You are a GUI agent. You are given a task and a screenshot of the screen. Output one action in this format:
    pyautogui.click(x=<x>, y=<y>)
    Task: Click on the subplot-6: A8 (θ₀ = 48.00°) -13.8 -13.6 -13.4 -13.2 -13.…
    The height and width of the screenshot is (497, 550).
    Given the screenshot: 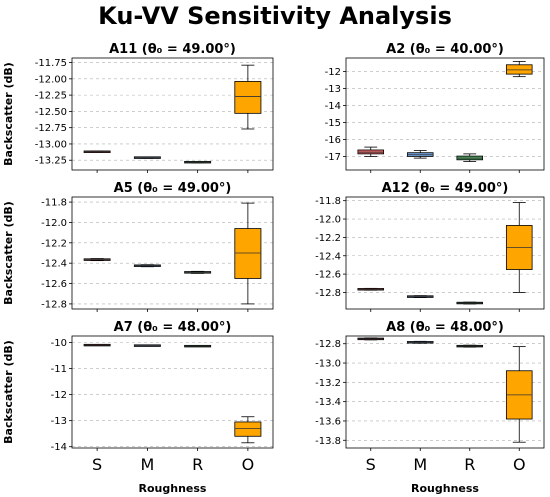 What is the action you would take?
    pyautogui.click(x=430, y=407)
    